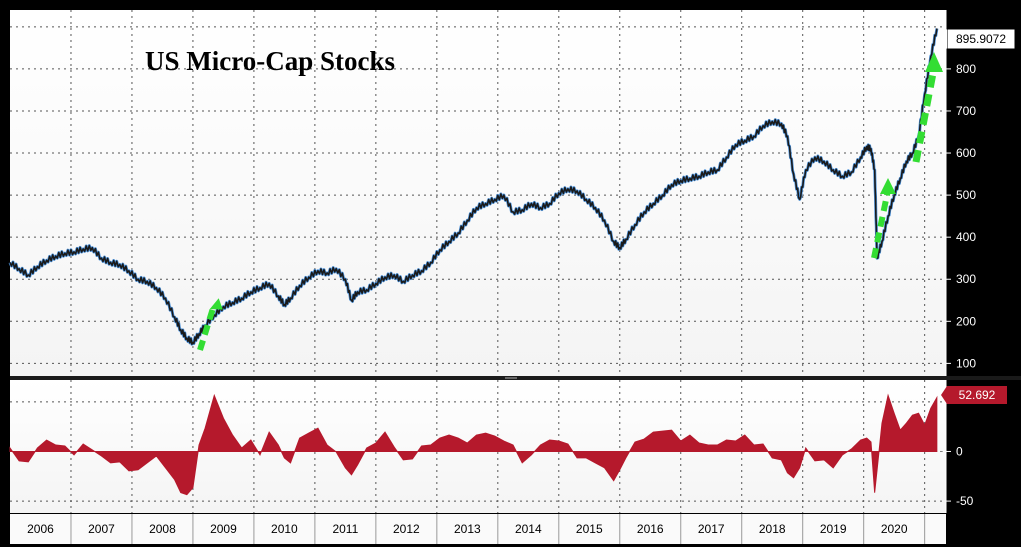 The image size is (1021, 547). I want to click on x-tick-label: 2020, so click(894, 529).